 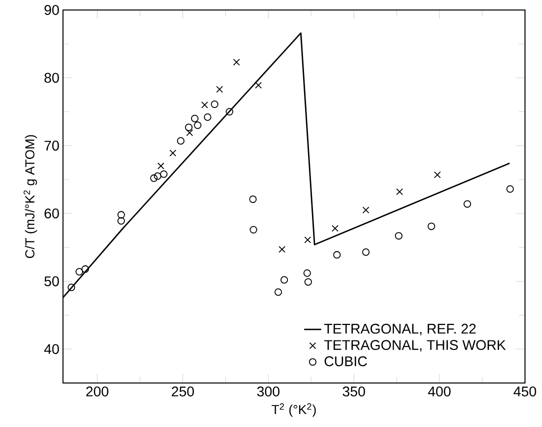 I want to click on y-tick-label: 80, so click(x=51, y=77).